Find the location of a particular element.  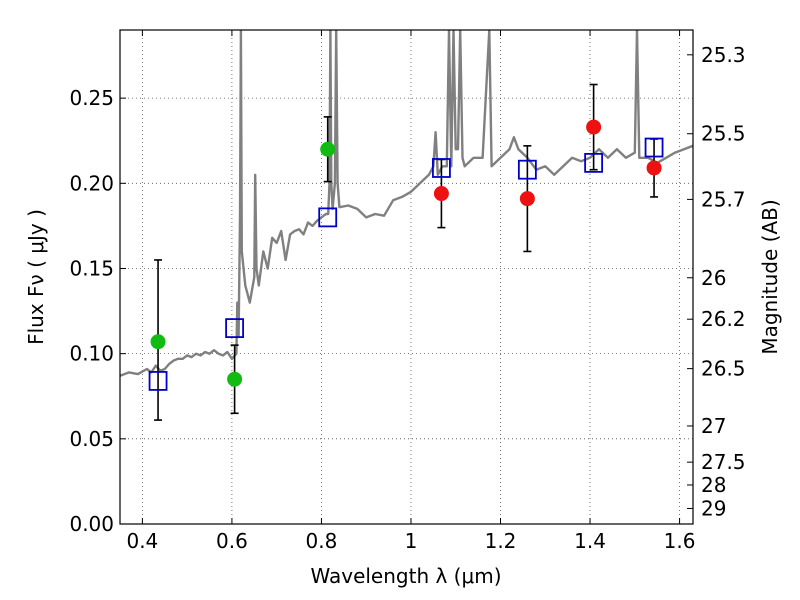

x-tick-label: 1.6 is located at coordinates (680, 541).